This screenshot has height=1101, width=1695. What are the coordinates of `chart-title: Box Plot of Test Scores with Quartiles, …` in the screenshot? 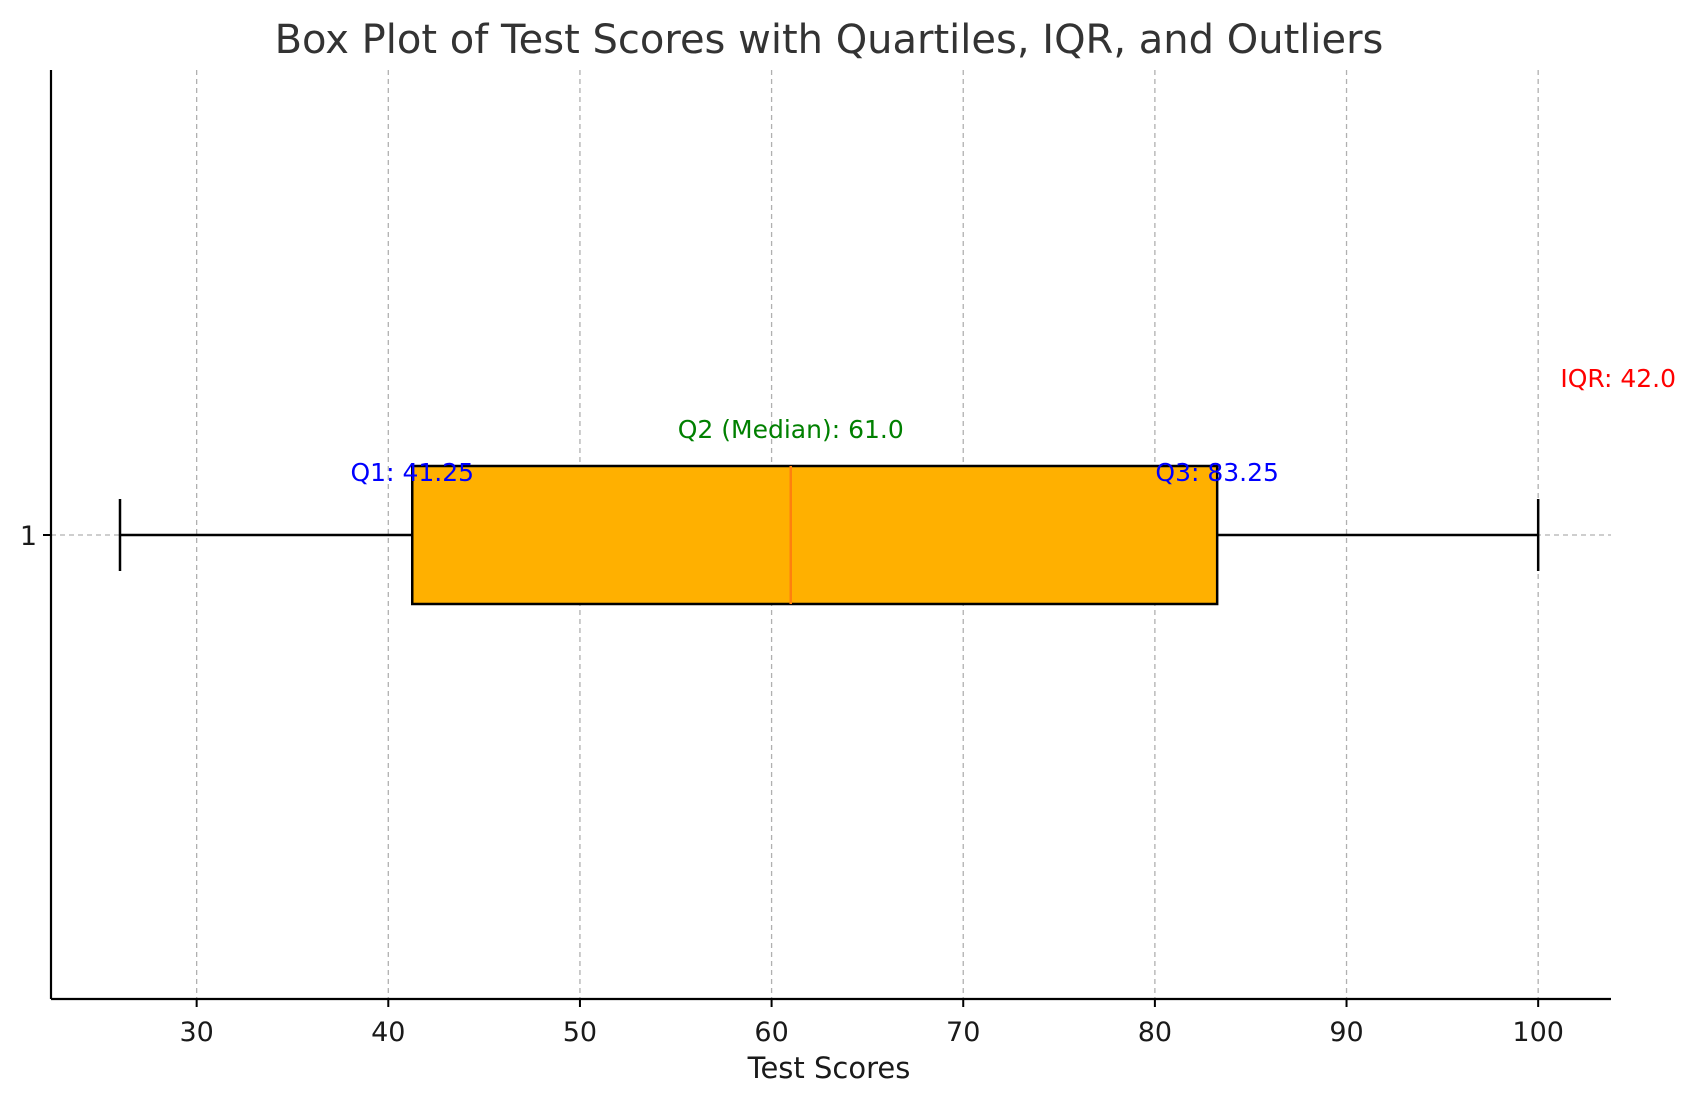 It's located at (829, 40).